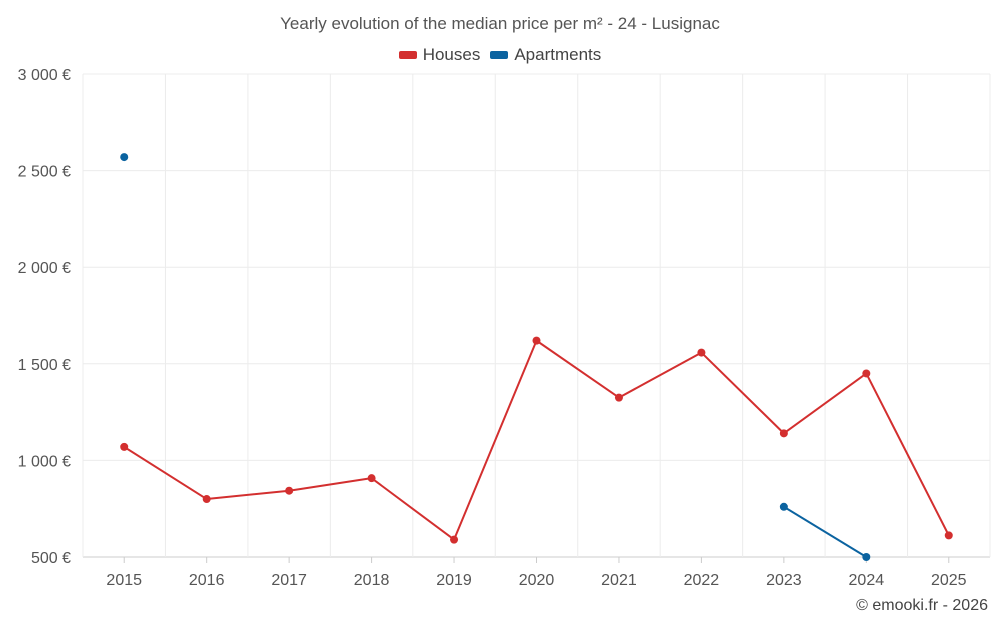  Describe the element at coordinates (702, 580) in the screenshot. I see `x-tick-label: 2022` at that location.